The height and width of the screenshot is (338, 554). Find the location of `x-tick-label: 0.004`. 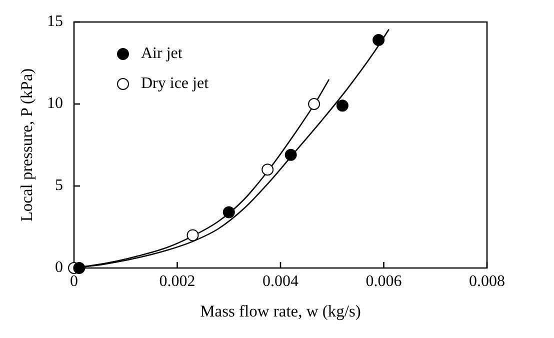

x-tick-label: 0.004 is located at coordinates (280, 281).